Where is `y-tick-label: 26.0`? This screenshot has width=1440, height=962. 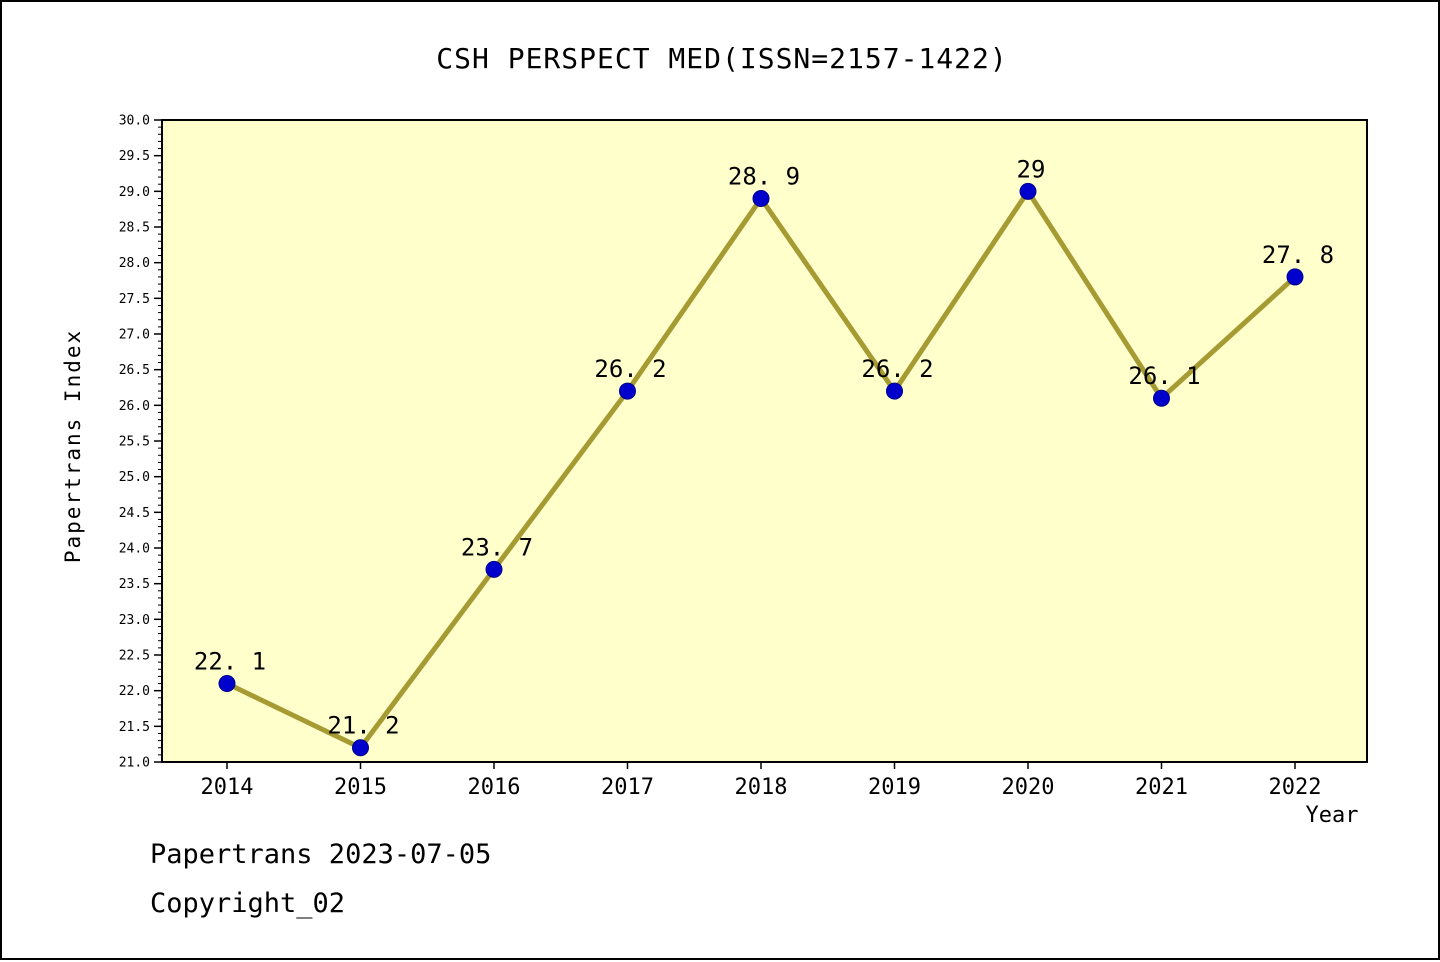
y-tick-label: 26.0 is located at coordinates (134, 406).